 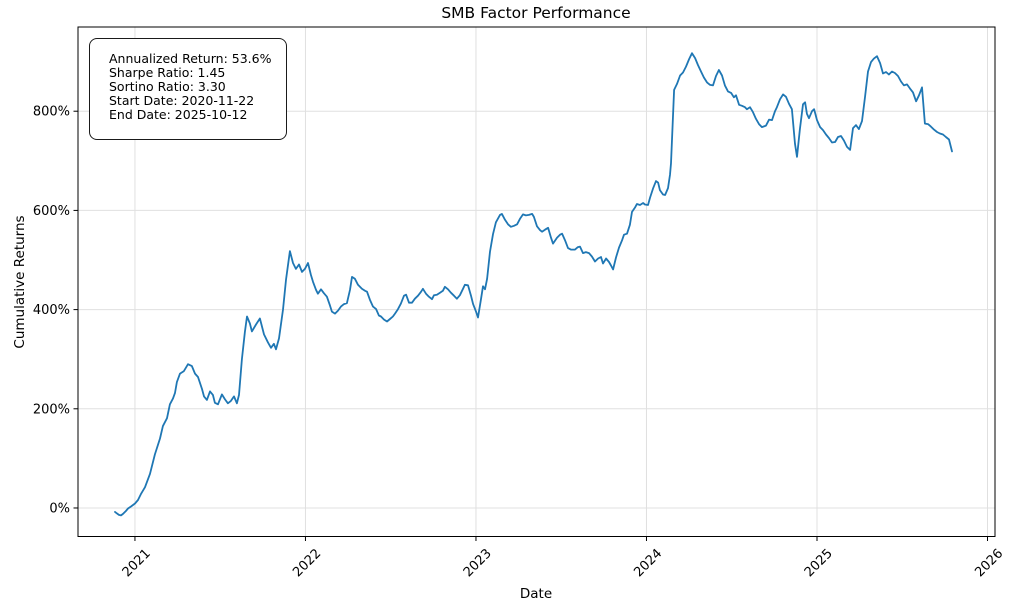 What do you see at coordinates (536, 594) in the screenshot?
I see `x-axis-label: Date` at bounding box center [536, 594].